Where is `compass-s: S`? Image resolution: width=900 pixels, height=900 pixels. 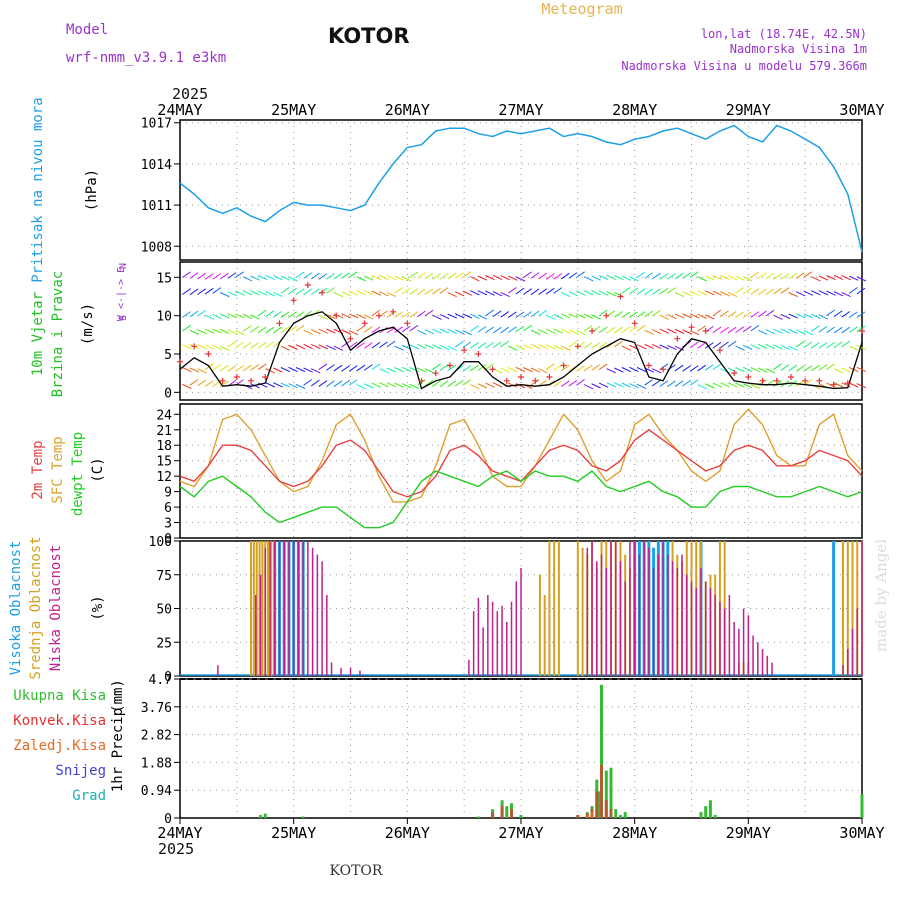 compass-s: S is located at coordinates (123, 318).